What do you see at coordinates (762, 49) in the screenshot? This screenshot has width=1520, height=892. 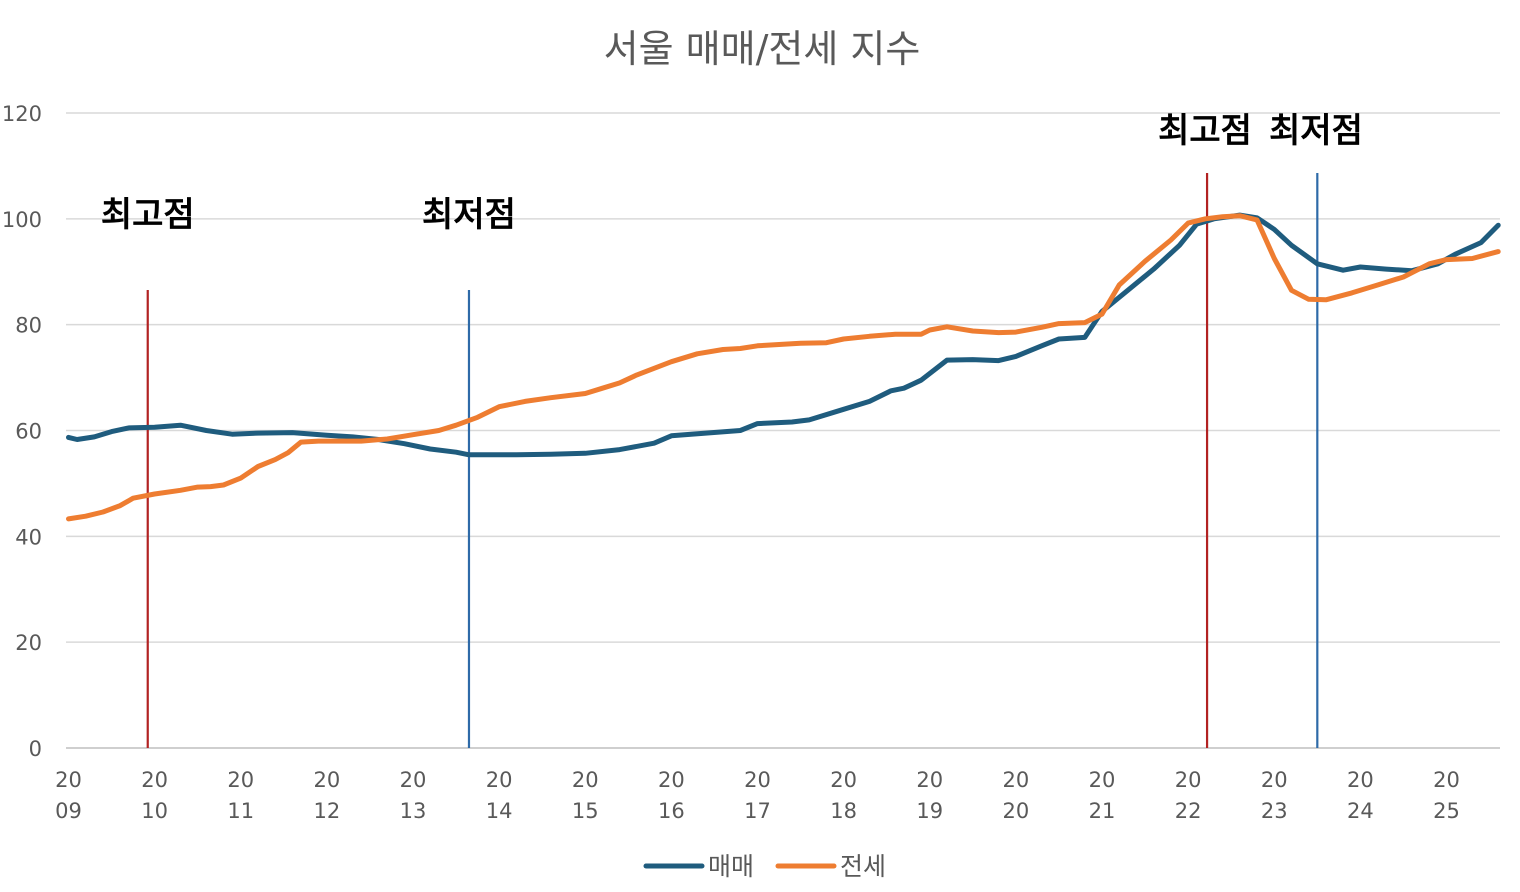 I see `chart-title: 서울 매매/전세 지수` at bounding box center [762, 49].